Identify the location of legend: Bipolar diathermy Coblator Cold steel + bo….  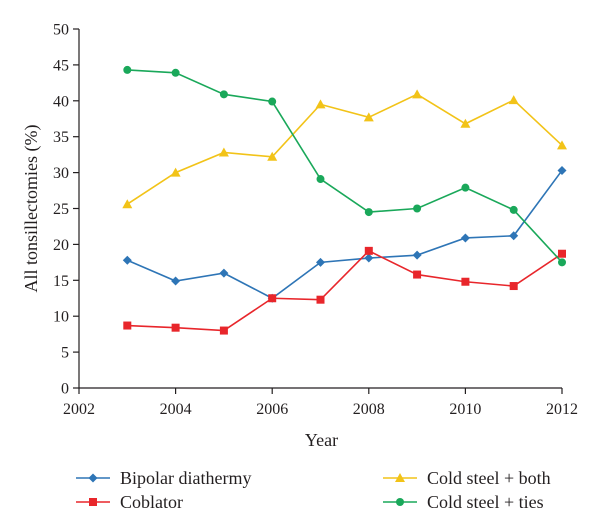
(313, 490).